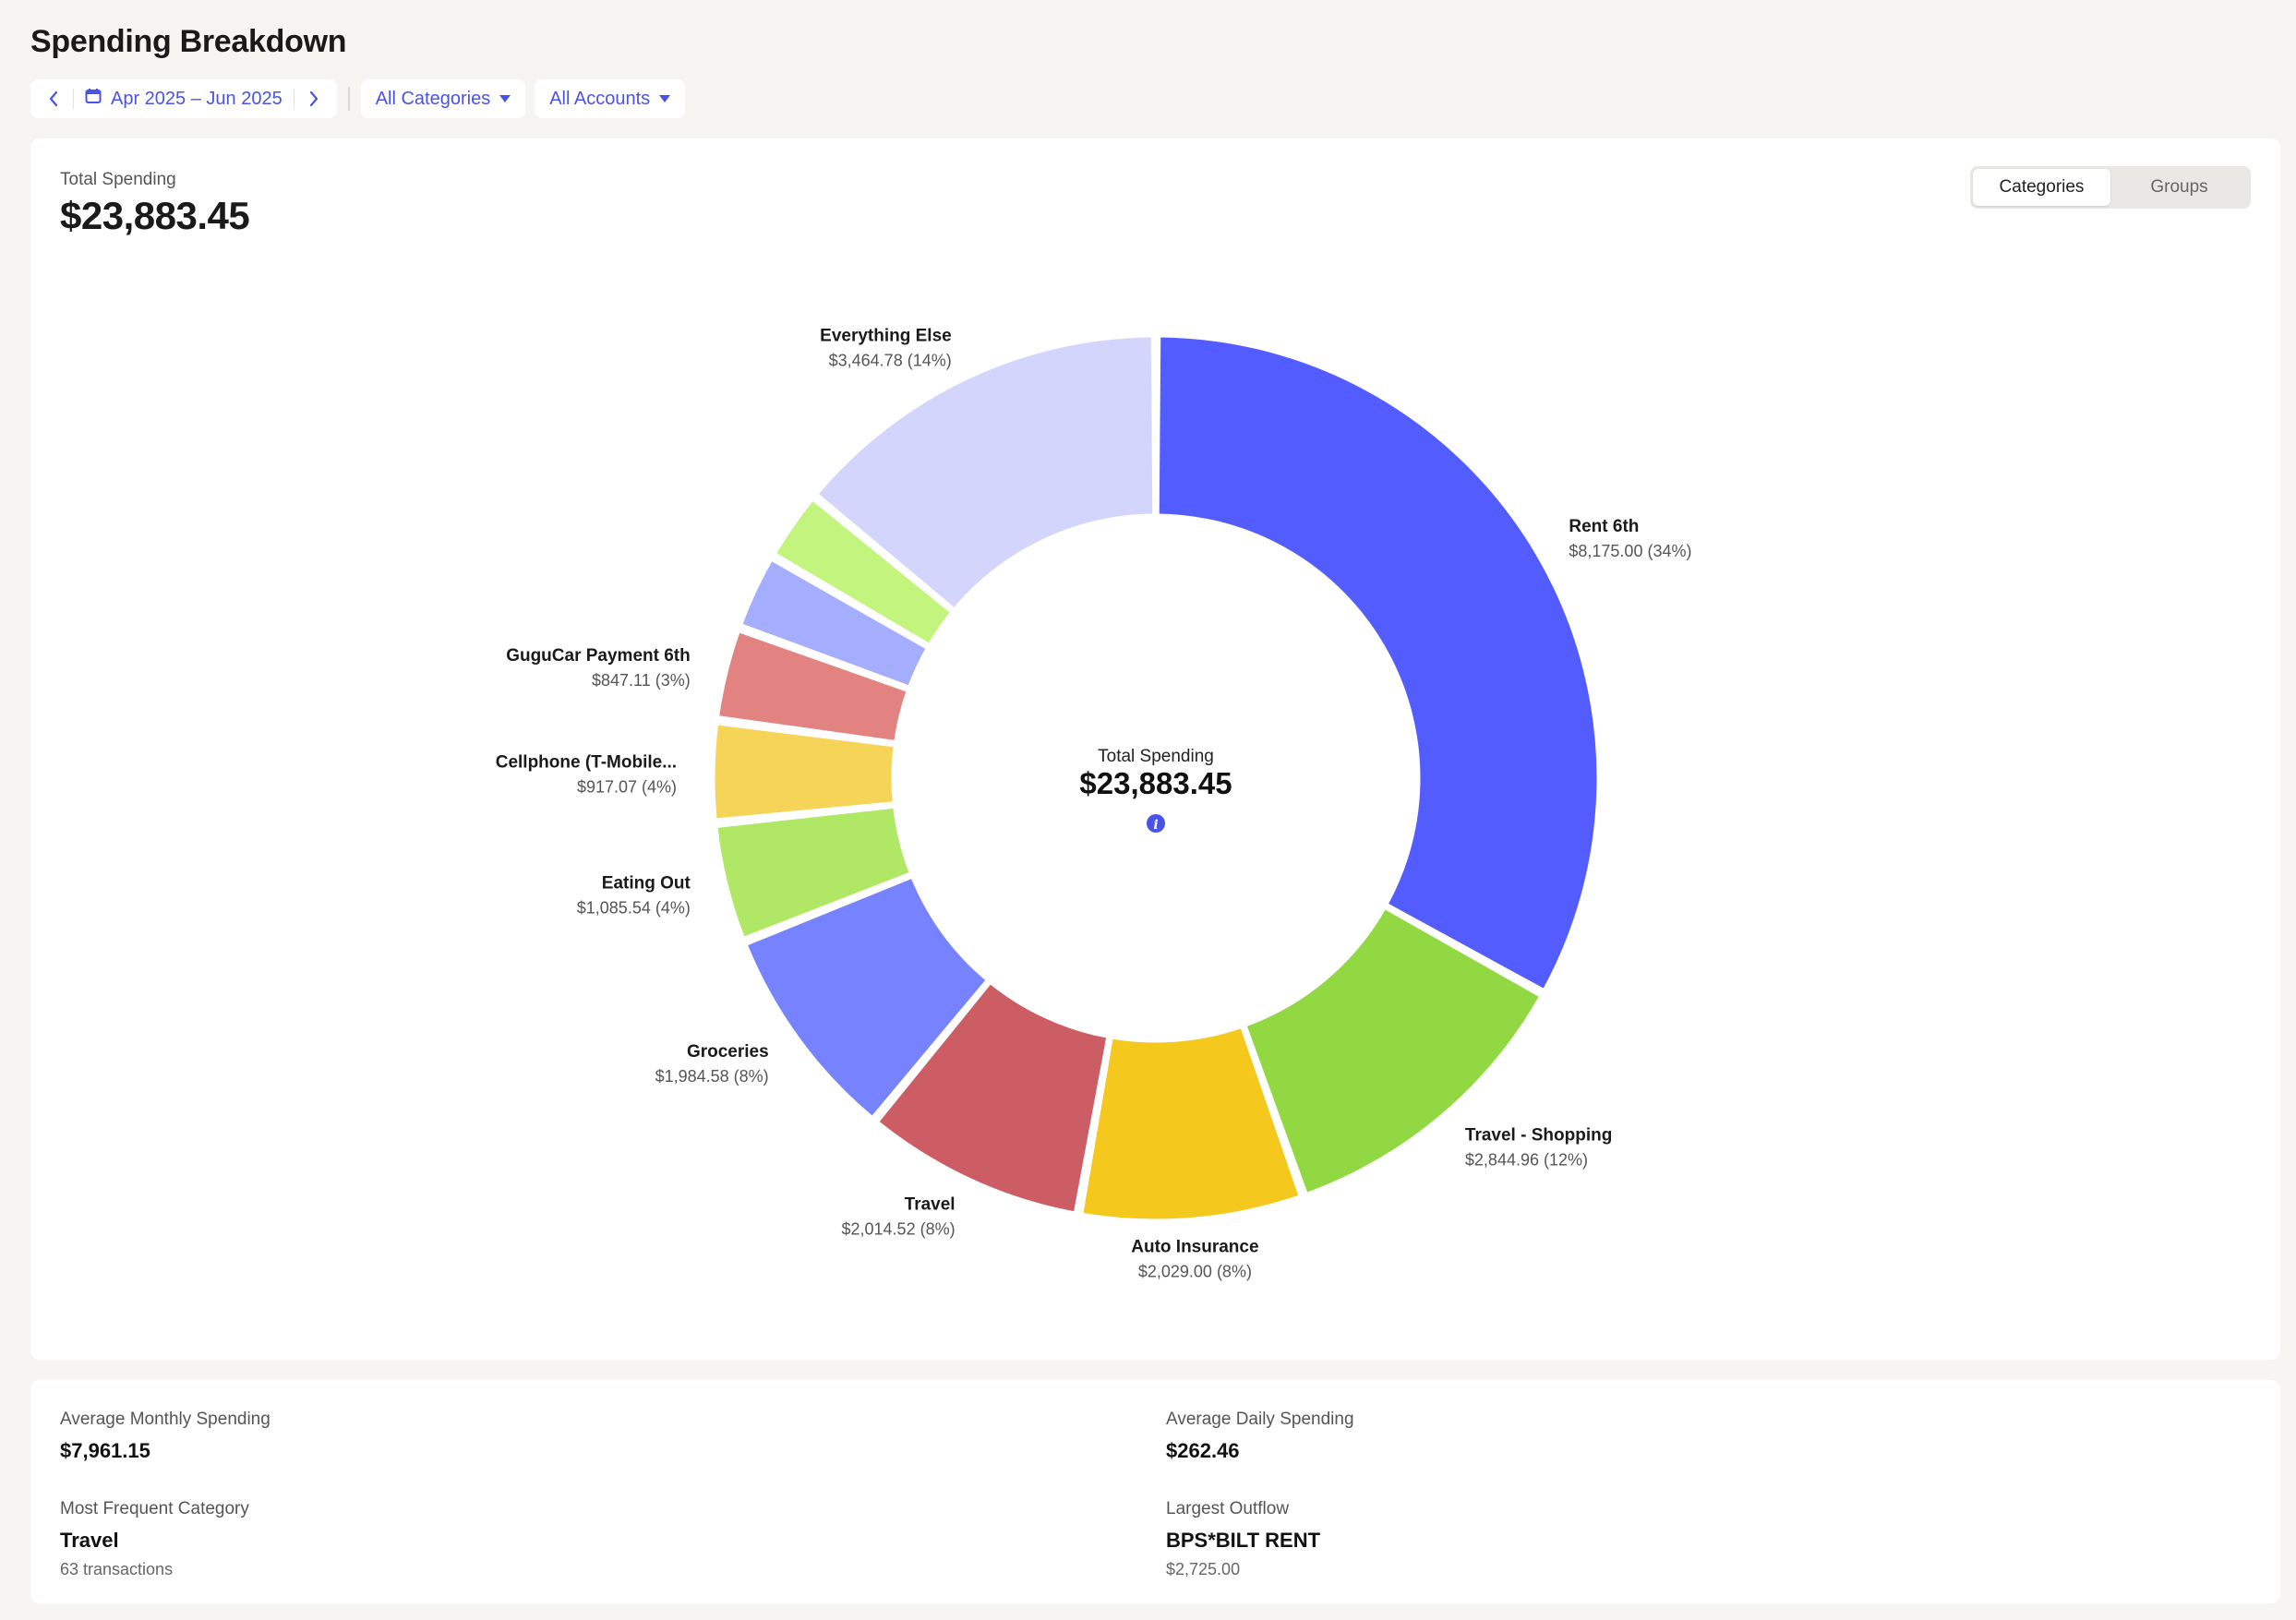 This screenshot has width=2296, height=1620. Describe the element at coordinates (1260, 1436) in the screenshot. I see `stat-average-daily: Average Daily Spending $262.46` at that location.